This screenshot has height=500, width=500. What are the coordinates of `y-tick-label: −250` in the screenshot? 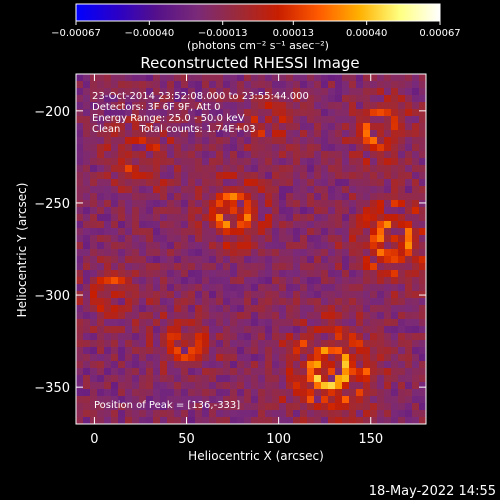 It's located at (52, 204).